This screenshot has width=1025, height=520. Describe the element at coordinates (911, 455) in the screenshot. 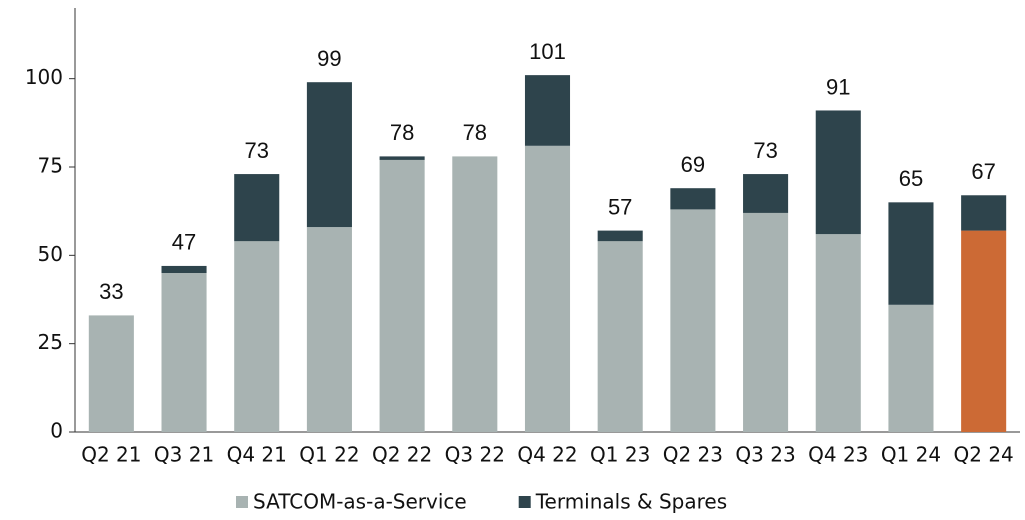

I see `x-tick-label: Q1 24` at that location.